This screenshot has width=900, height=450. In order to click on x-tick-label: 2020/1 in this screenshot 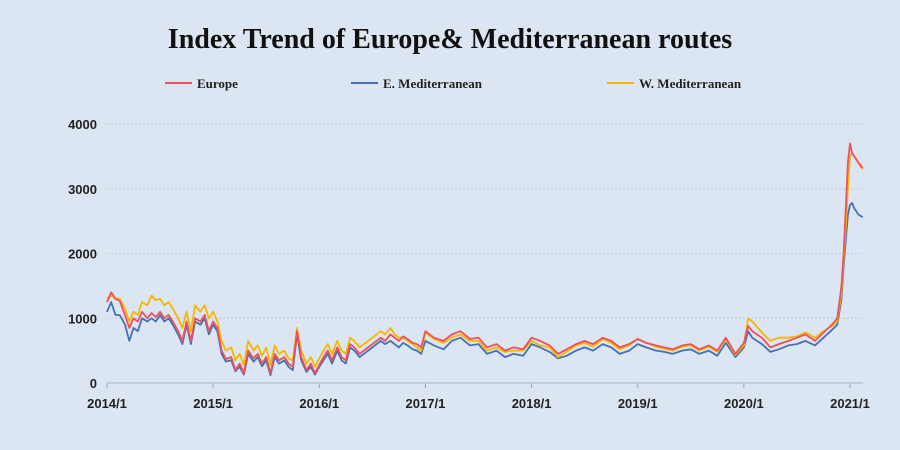, I will do `click(744, 403)`.